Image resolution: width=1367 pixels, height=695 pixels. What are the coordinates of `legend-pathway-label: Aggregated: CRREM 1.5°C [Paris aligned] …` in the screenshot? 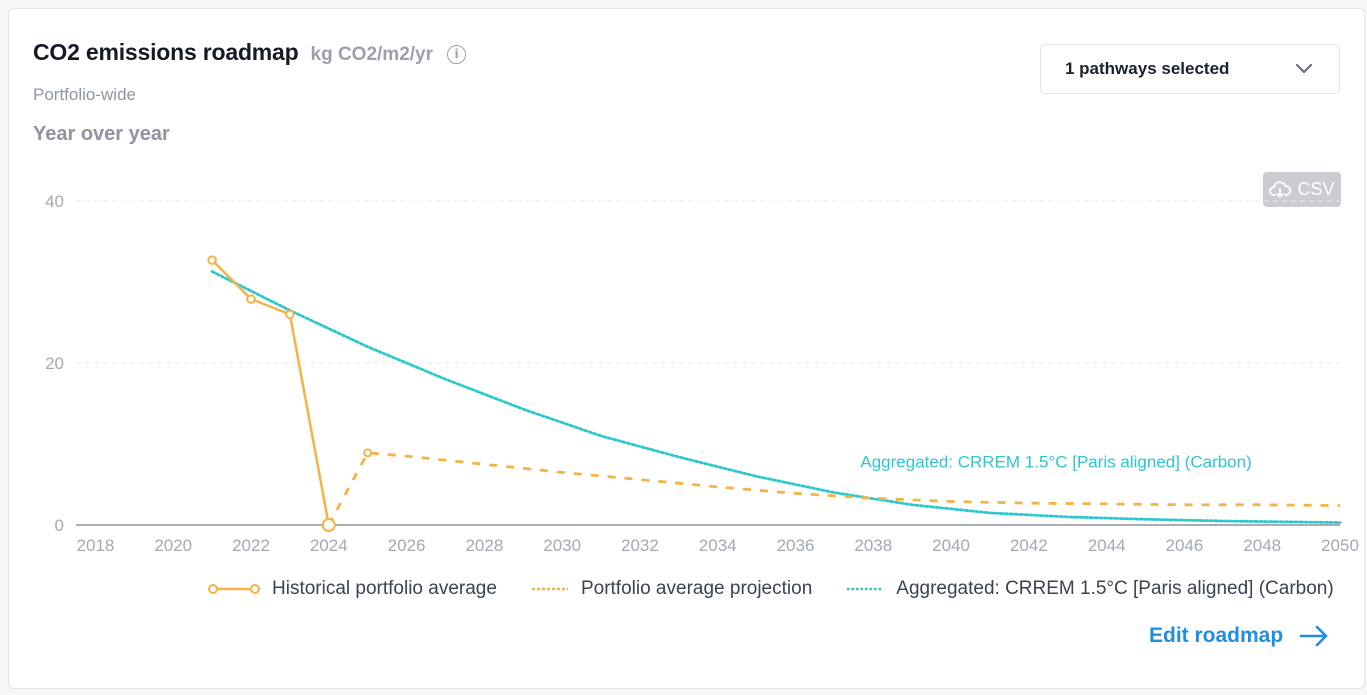 It's located at (1115, 588).